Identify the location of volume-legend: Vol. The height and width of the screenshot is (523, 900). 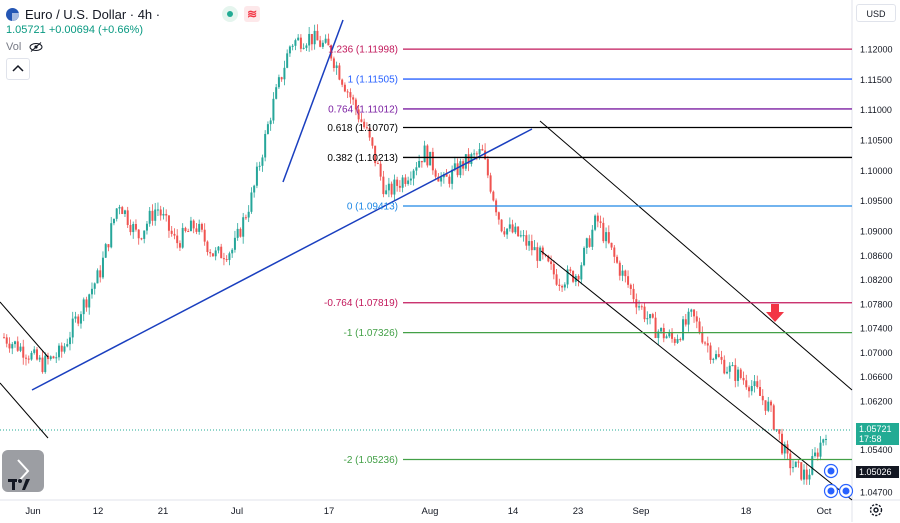
(24, 47).